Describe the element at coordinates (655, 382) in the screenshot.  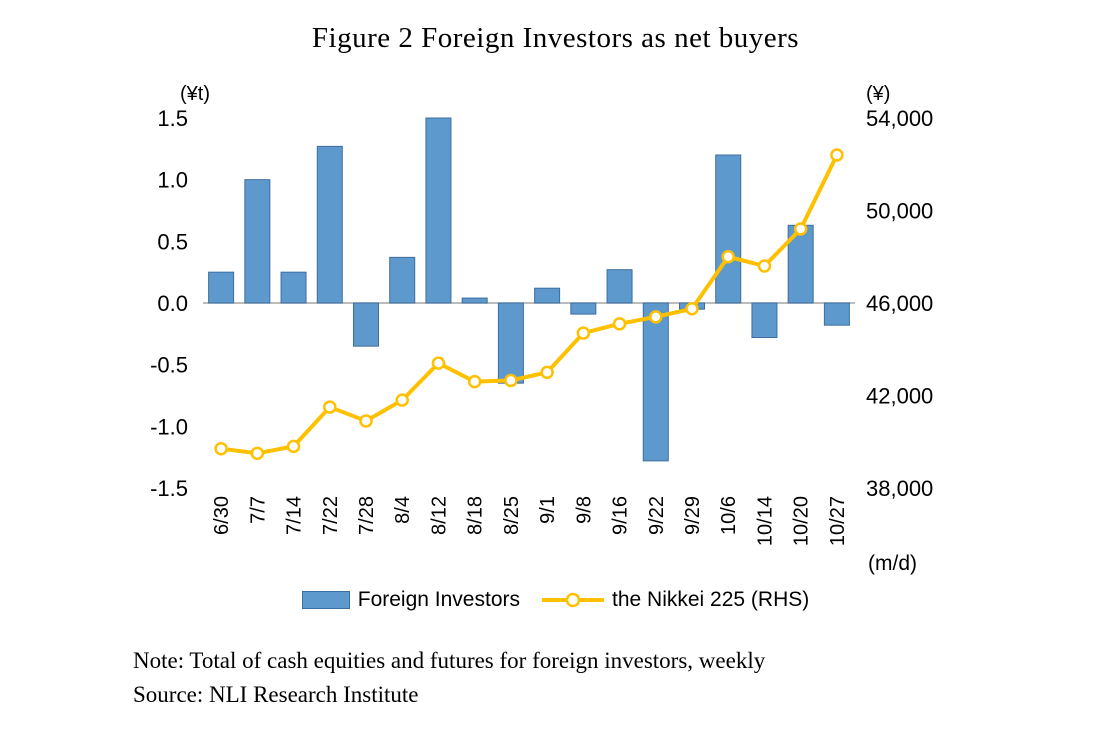
I see `bar-9/22` at that location.